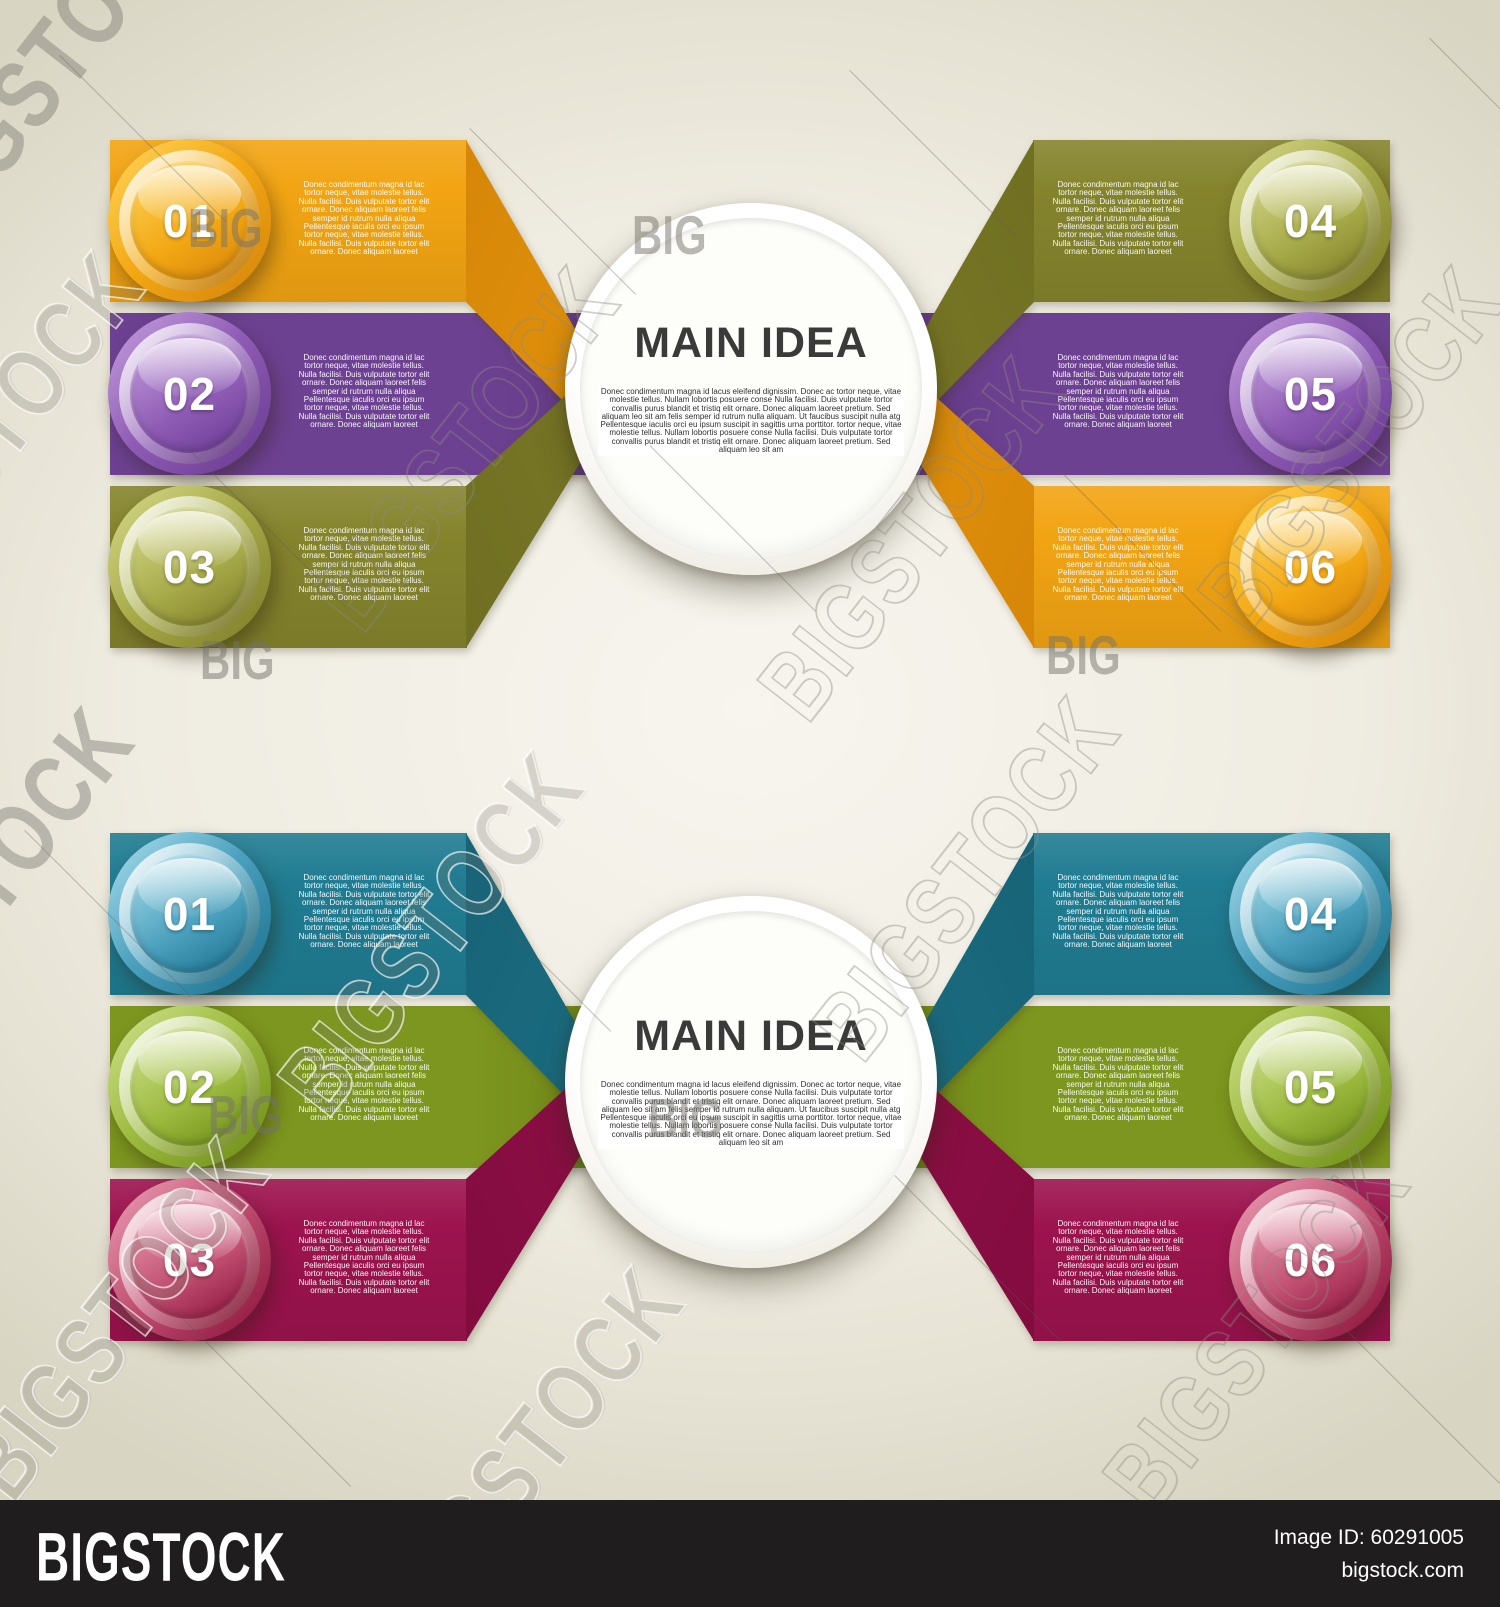  Describe the element at coordinates (1369, 1554) in the screenshot. I see `footer-info: Image ID: 60291005 bigstock.com` at that location.